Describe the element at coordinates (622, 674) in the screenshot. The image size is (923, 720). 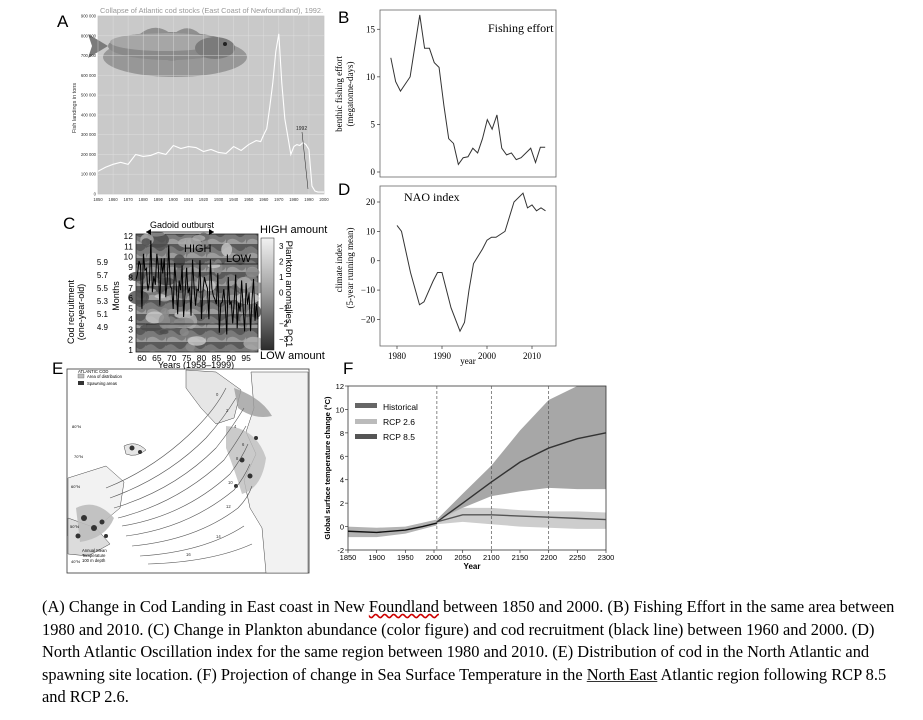
I see `caption-part-d: North East` at that location.